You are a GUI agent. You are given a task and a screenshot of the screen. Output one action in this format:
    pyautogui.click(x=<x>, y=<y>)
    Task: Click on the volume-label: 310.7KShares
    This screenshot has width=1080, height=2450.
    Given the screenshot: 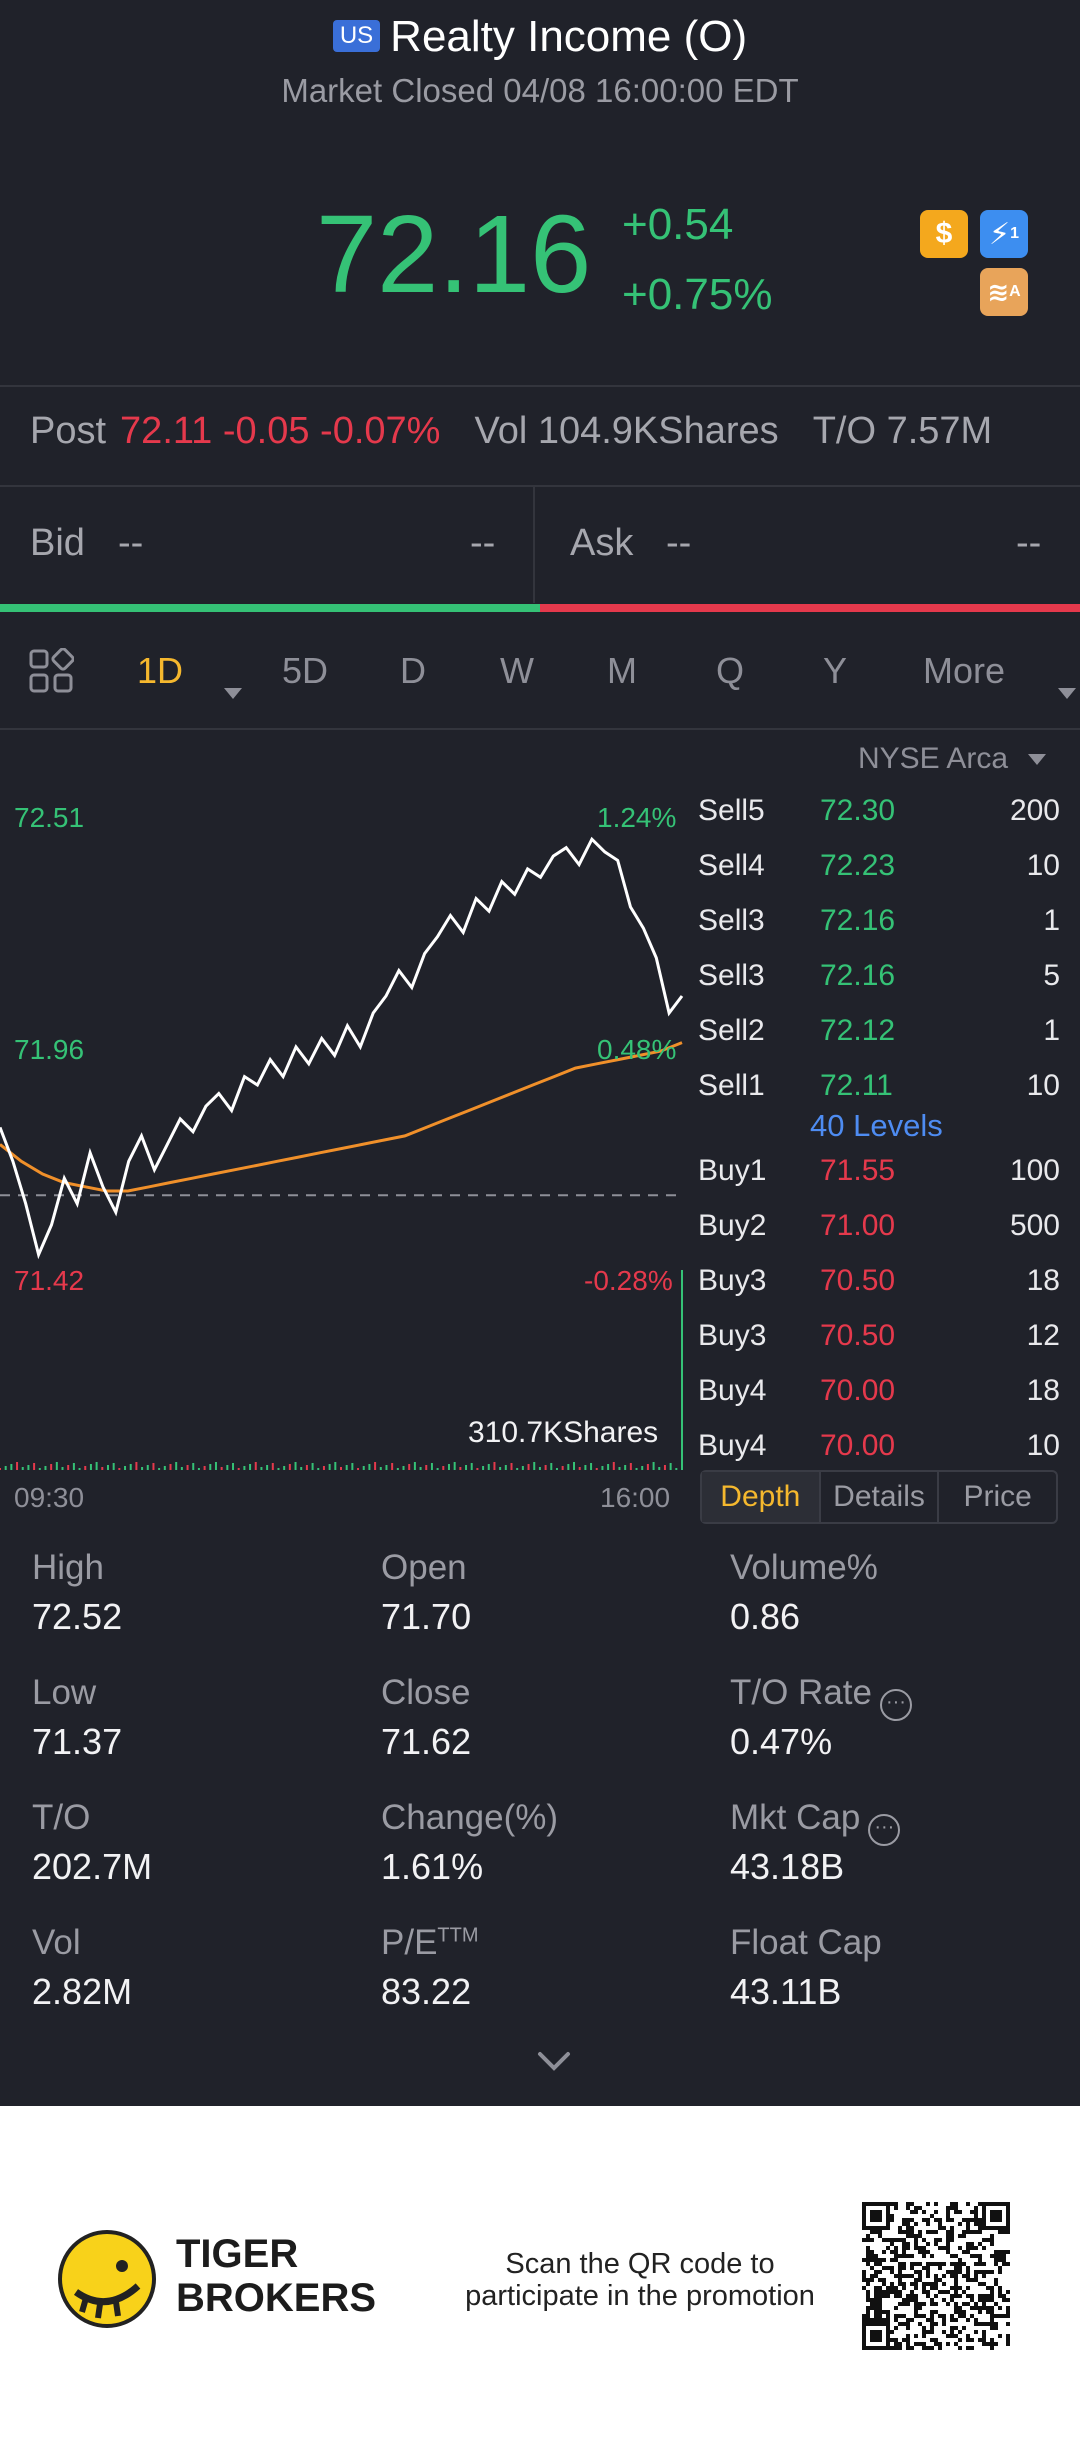 What is the action you would take?
    pyautogui.click(x=563, y=1432)
    